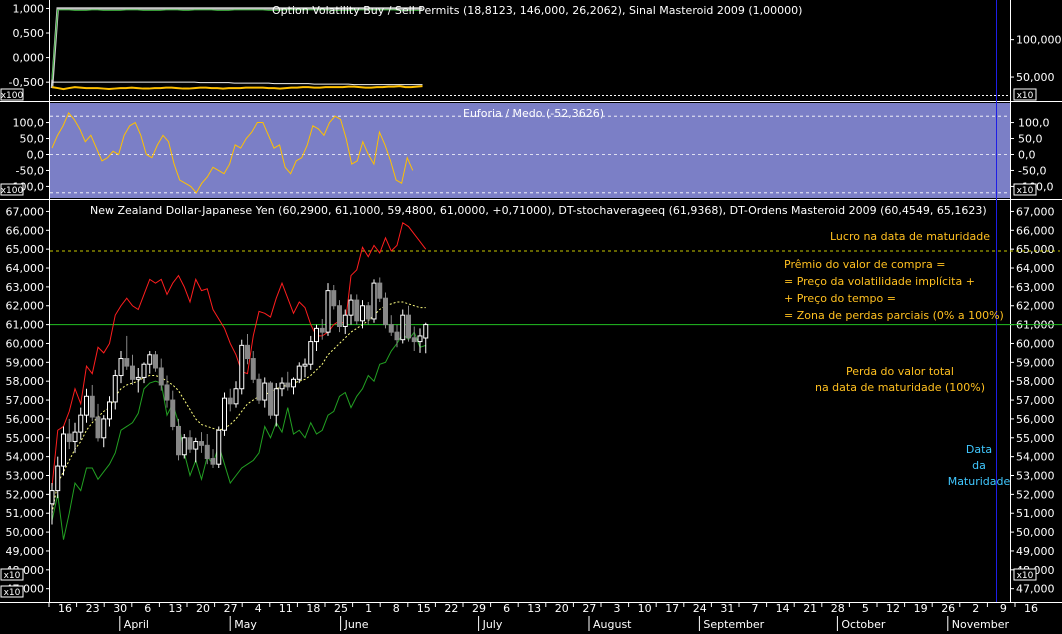 The width and height of the screenshot is (1062, 634). Describe the element at coordinates (900, 371) in the screenshot. I see `perda-line: Perda do valor total` at that location.